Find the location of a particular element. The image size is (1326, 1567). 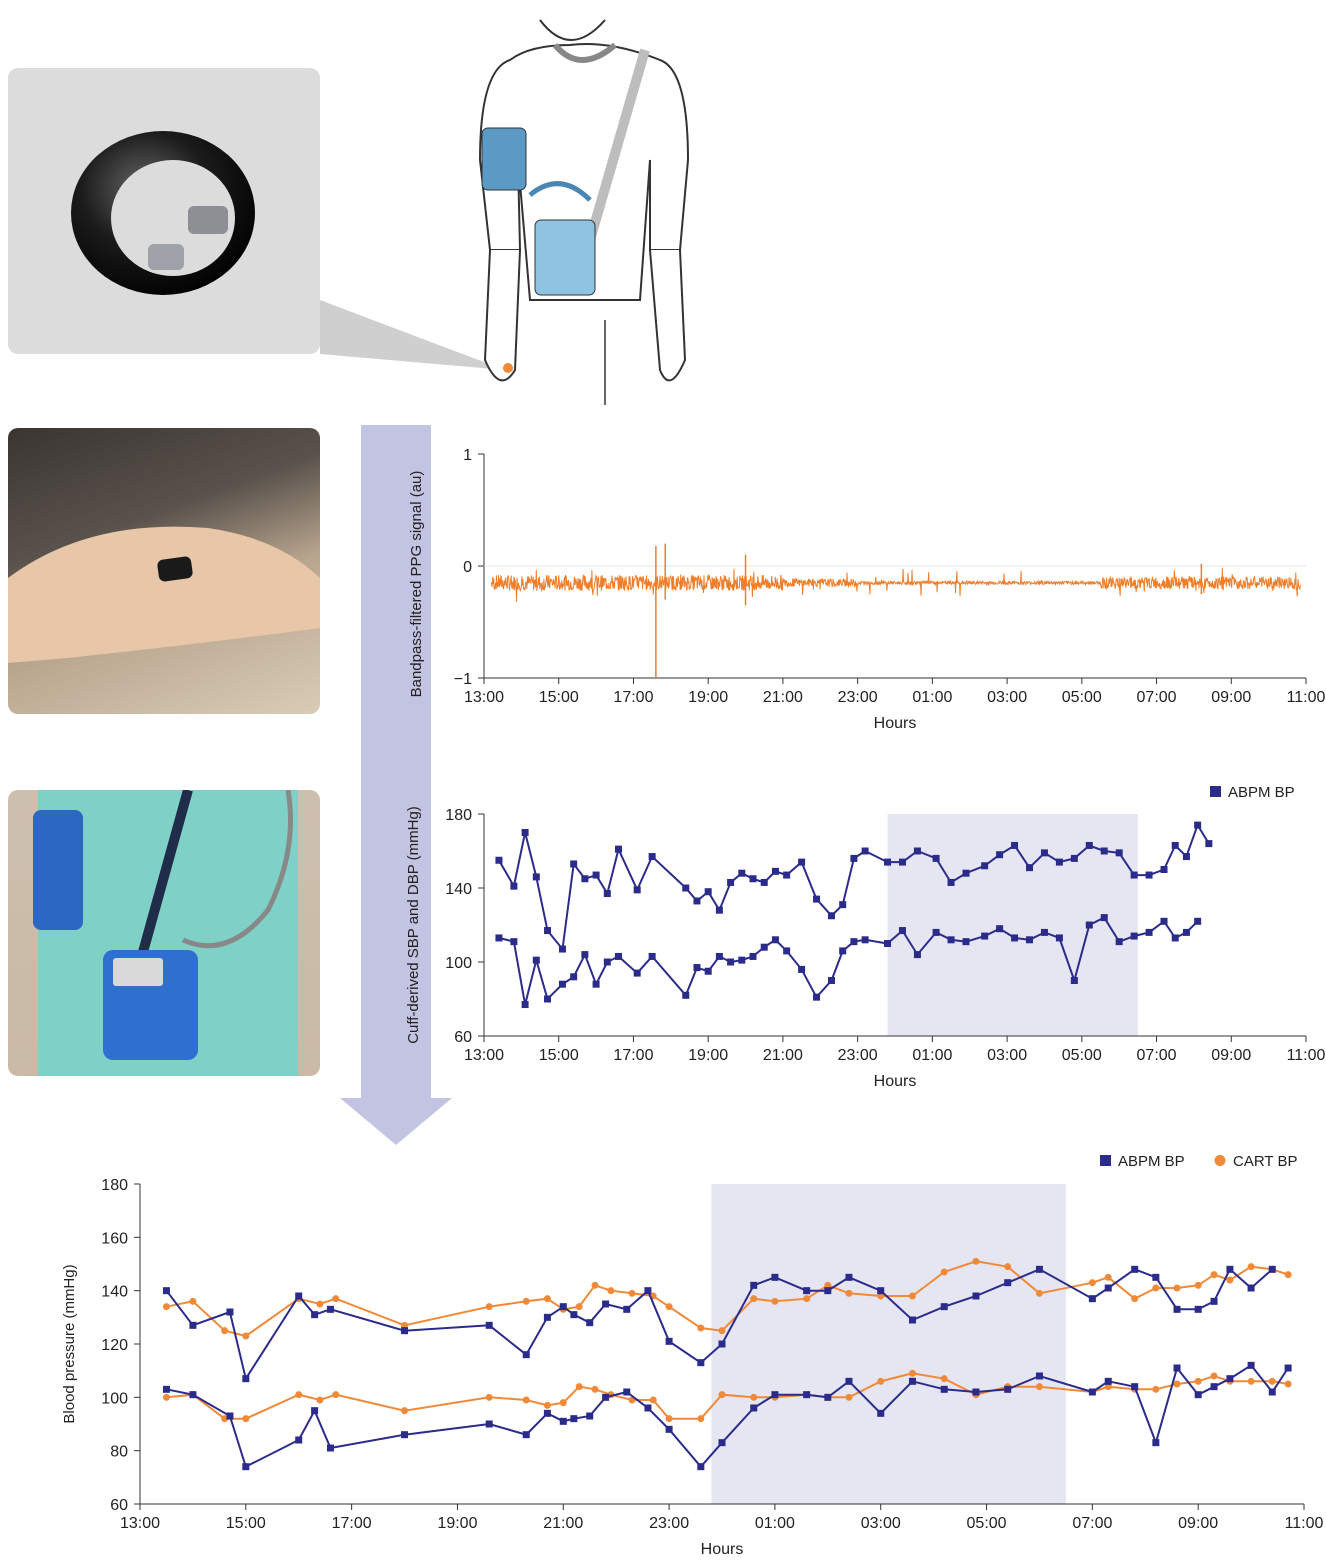

x-tick-label: 15:00 is located at coordinates (559, 697).